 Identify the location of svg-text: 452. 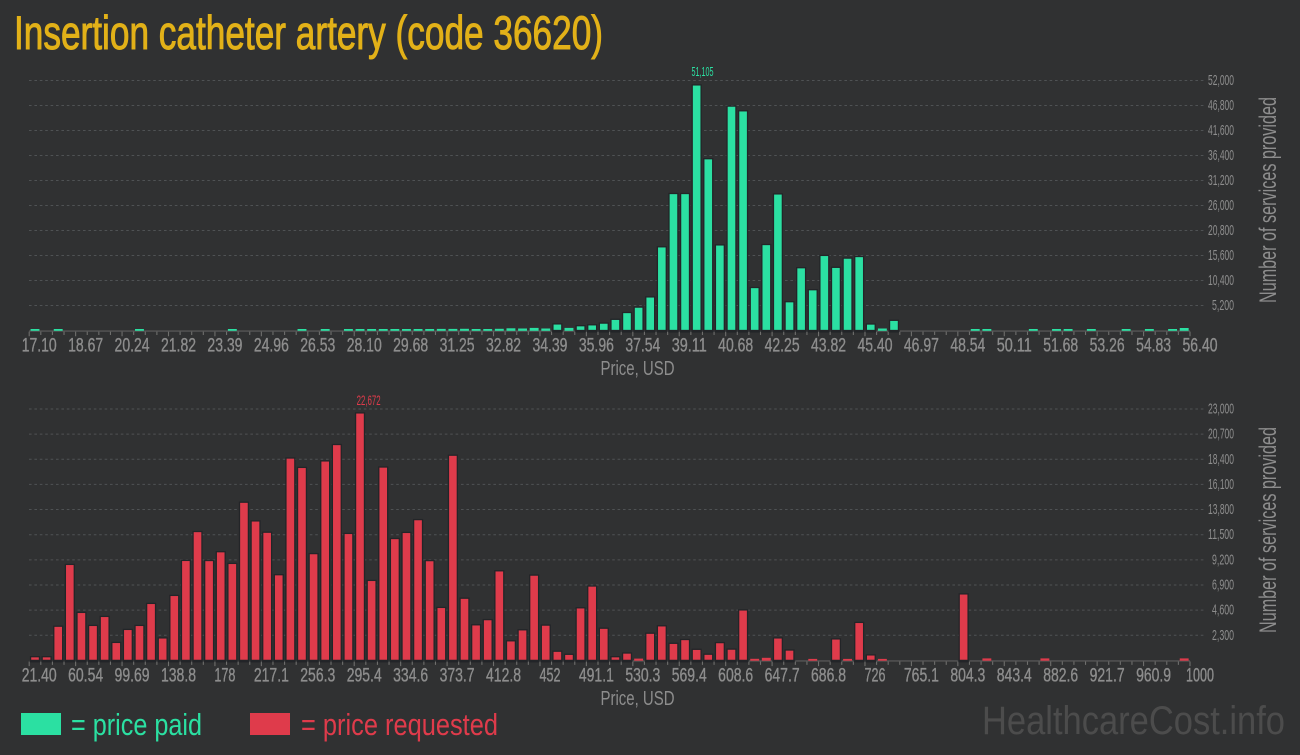
(549, 676).